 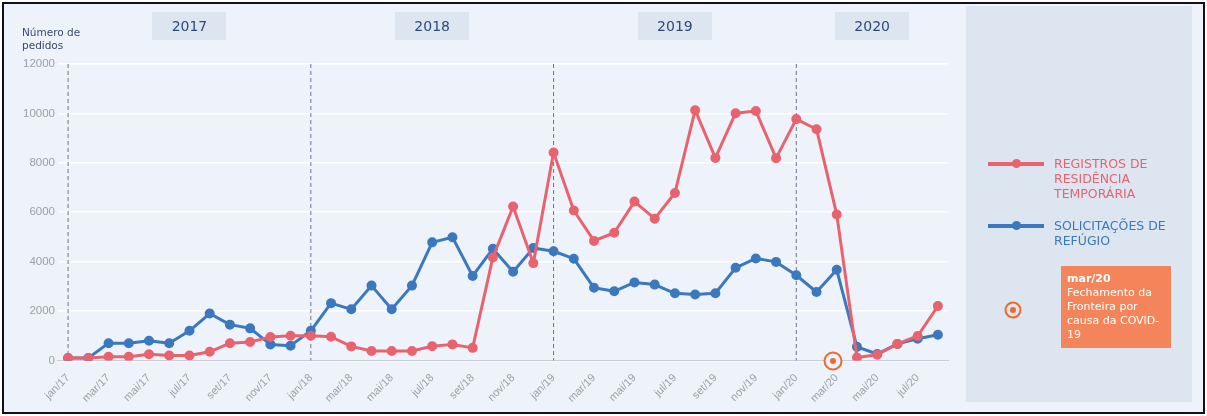 What do you see at coordinates (872, 26) in the screenshot?
I see `text: 2020` at bounding box center [872, 26].